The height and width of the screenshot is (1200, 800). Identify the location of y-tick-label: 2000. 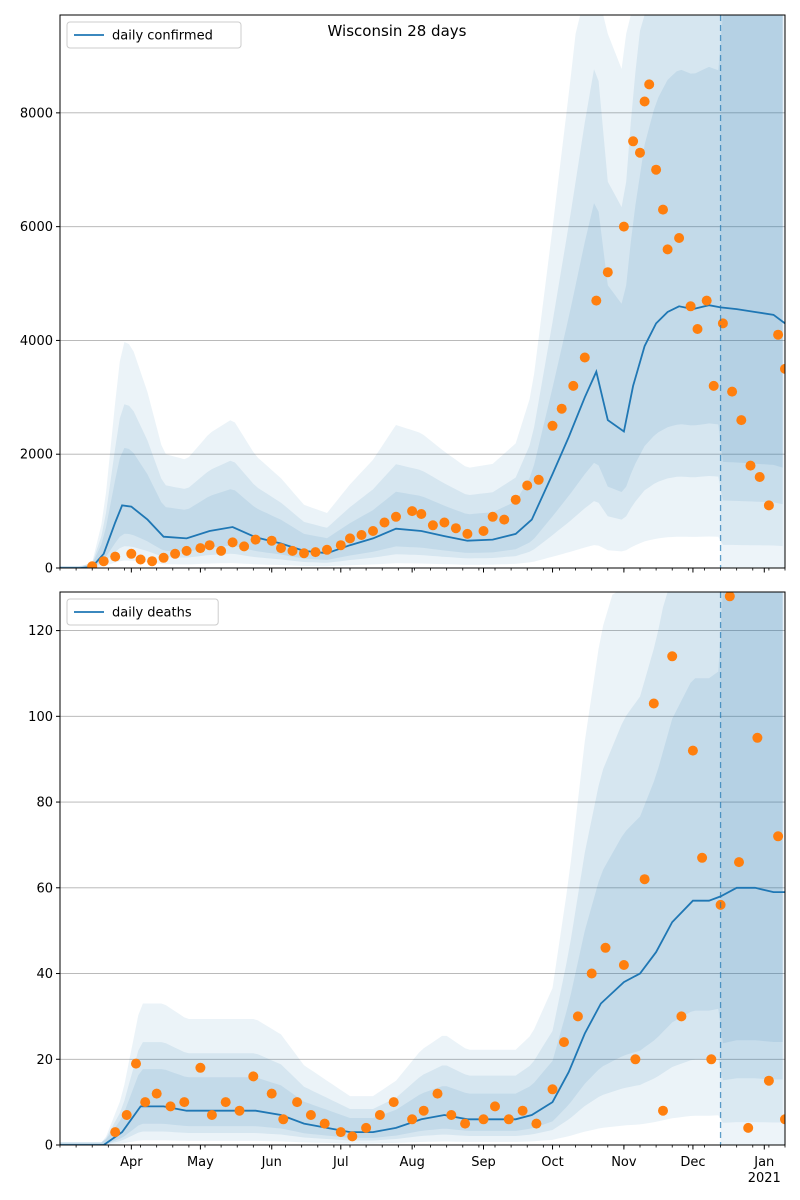
(36, 455).